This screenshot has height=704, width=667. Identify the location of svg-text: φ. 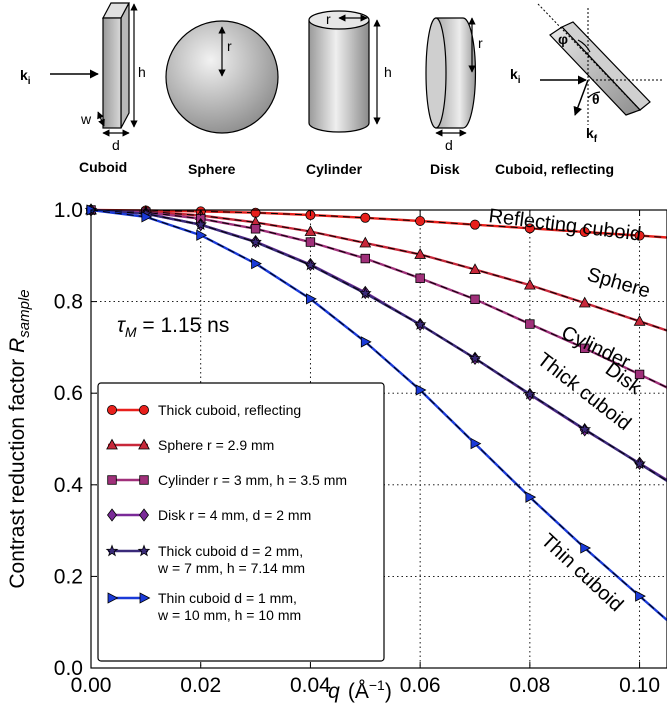
(563, 39).